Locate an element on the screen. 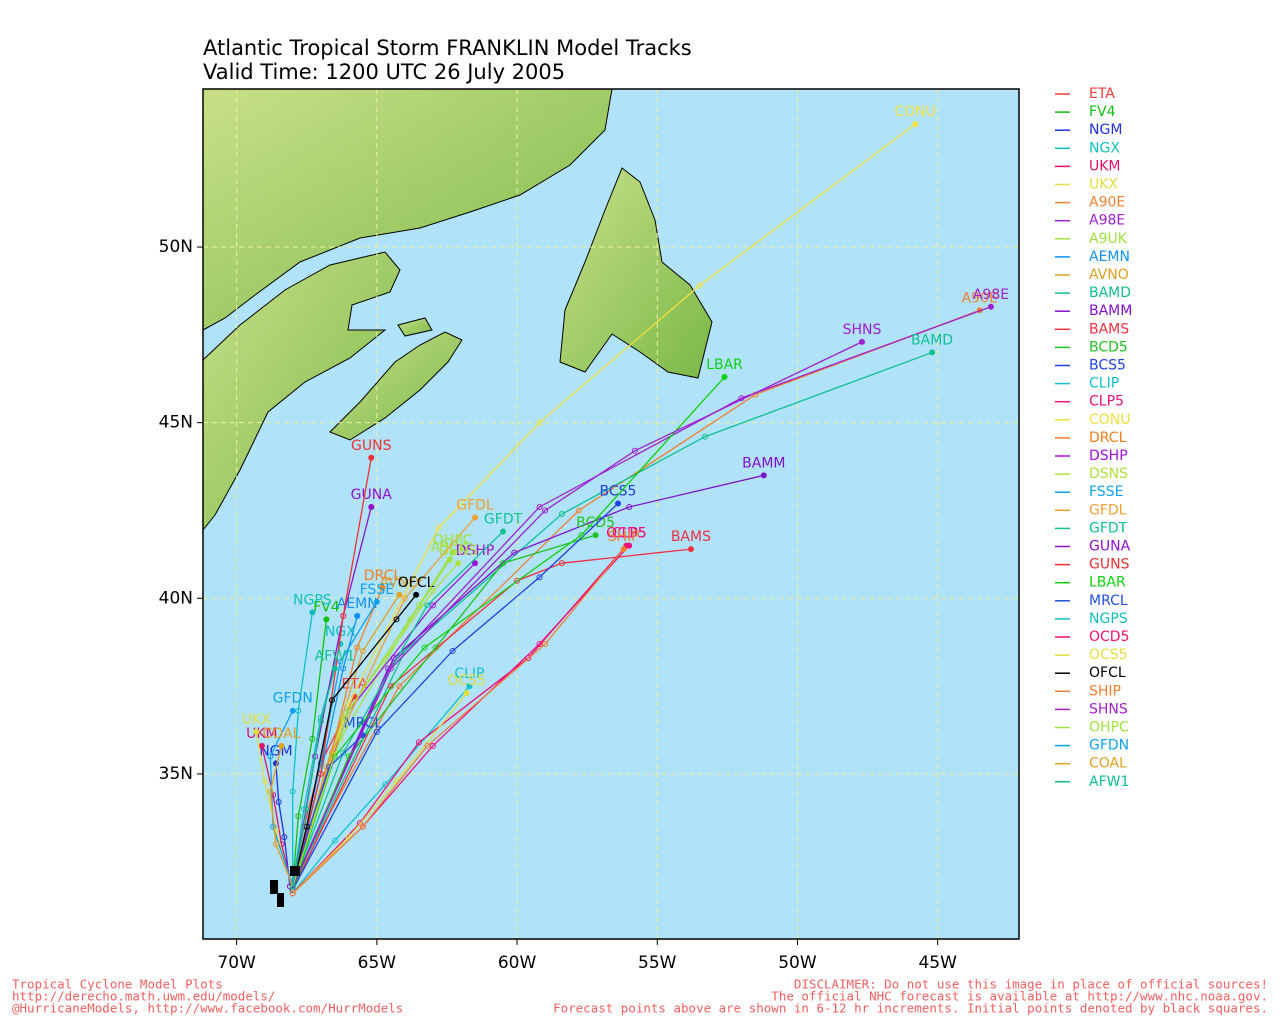 This screenshot has height=1024, width=1280. y-tick-label: 40N is located at coordinates (176, 598).